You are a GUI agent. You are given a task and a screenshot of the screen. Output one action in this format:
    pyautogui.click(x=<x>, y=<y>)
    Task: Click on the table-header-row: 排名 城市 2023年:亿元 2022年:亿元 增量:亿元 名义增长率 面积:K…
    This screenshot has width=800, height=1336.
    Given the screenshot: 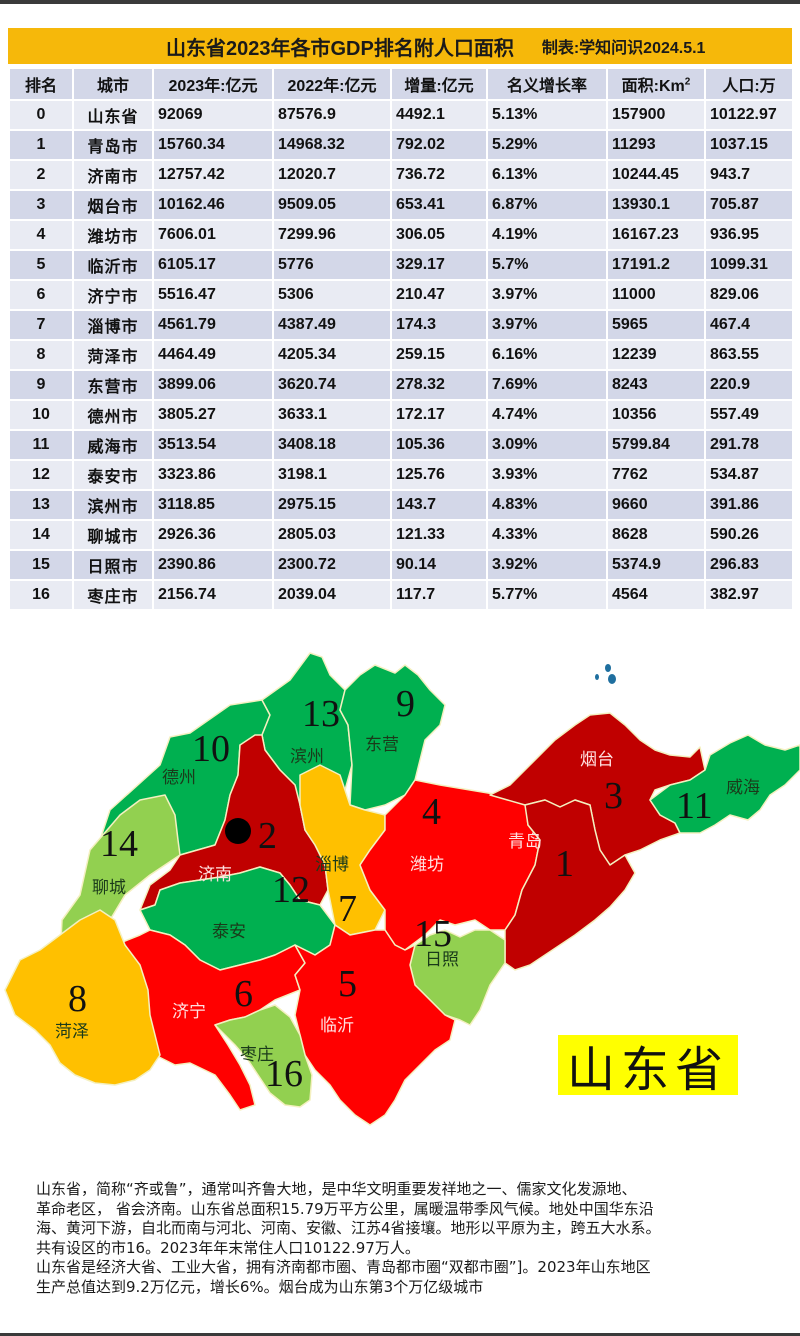 What is the action you would take?
    pyautogui.click(x=401, y=84)
    